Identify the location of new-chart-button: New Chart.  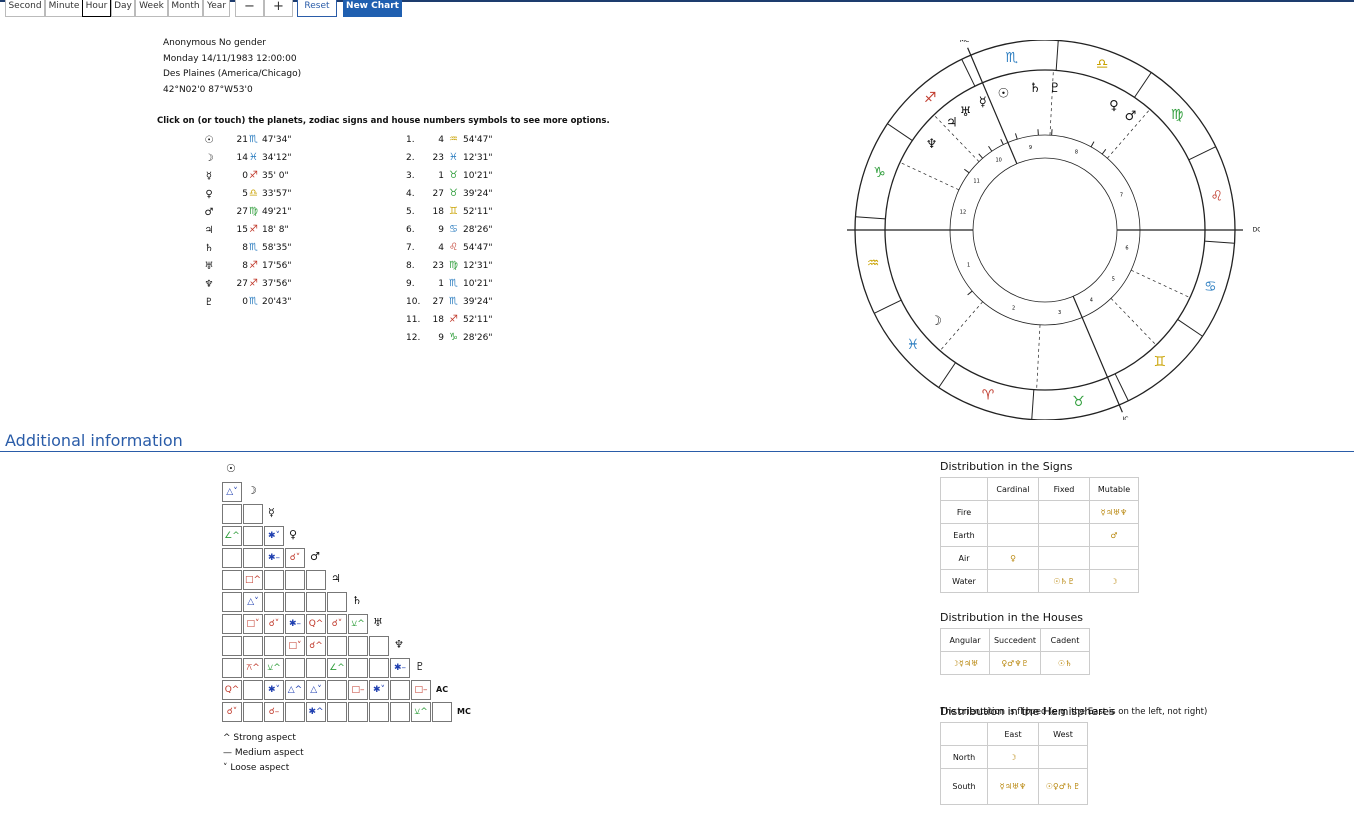
(372, 8).